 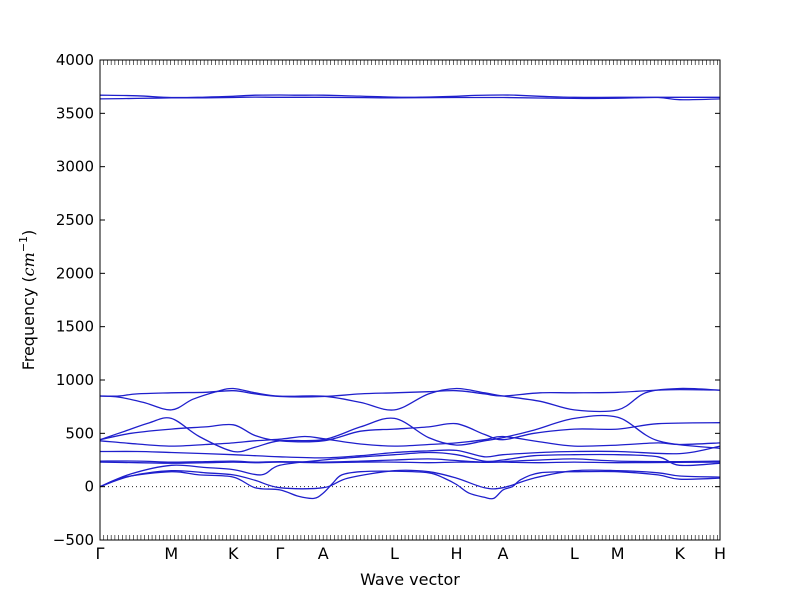 What do you see at coordinates (75, 60) in the screenshot?
I see `y-tick-label: 4000` at bounding box center [75, 60].